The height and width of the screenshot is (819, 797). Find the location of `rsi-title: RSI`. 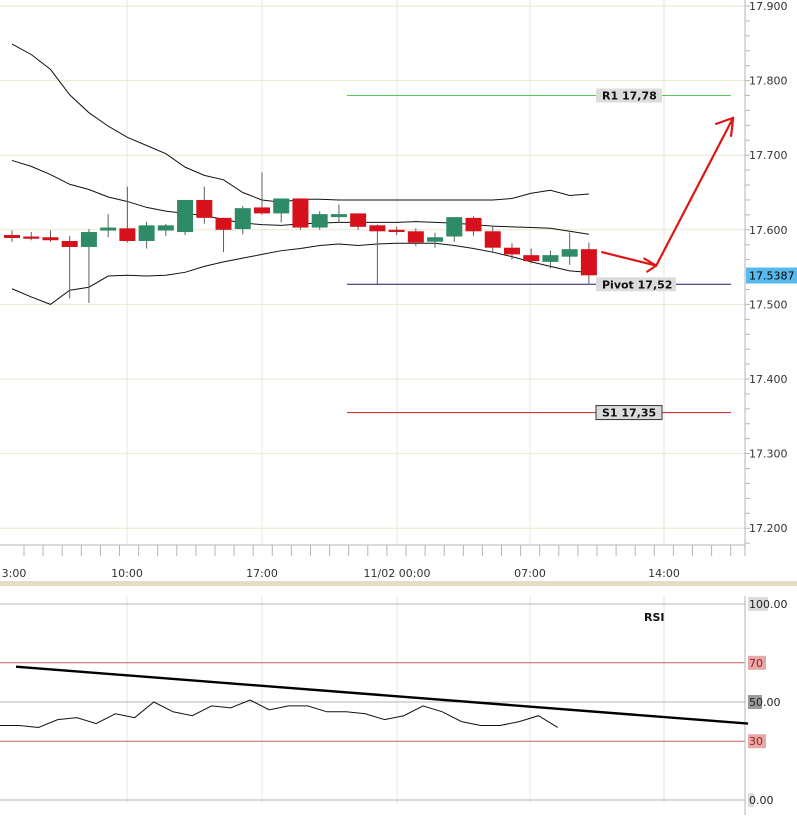

rsi-title: RSI is located at coordinates (654, 617).